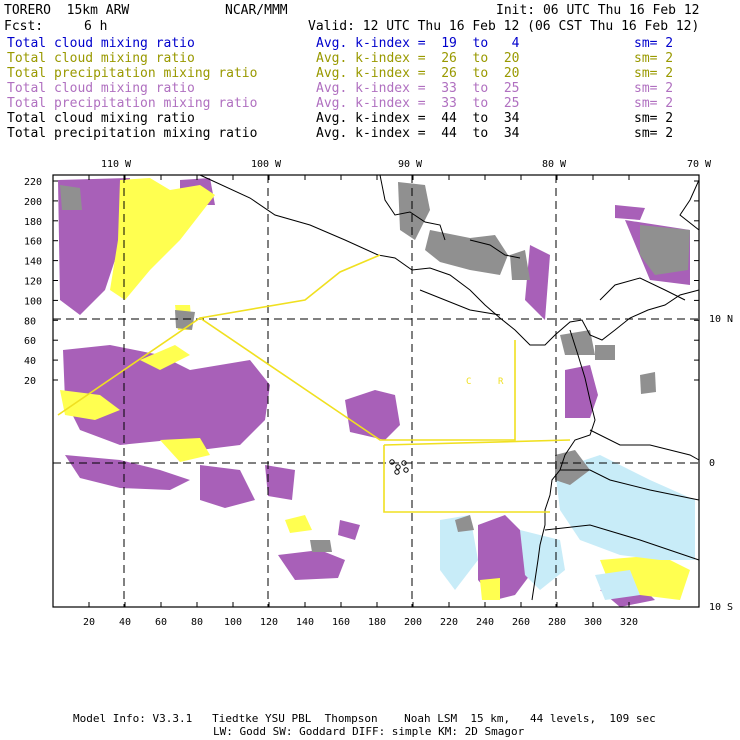  Describe the element at coordinates (266, 164) in the screenshot. I see `longitude-label: 100 W` at that location.